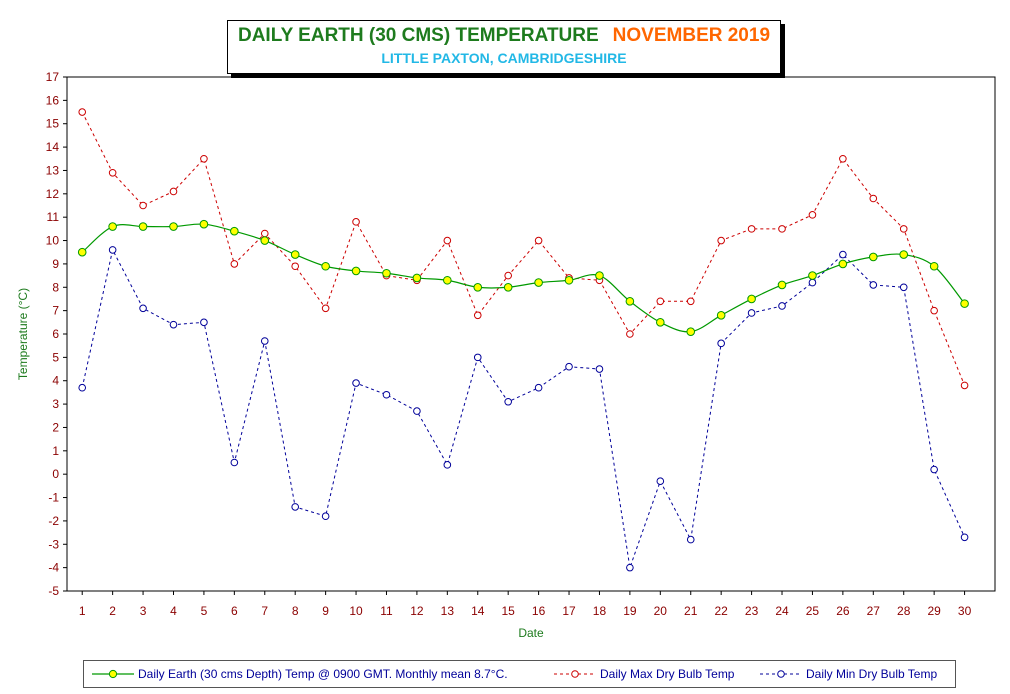  Describe the element at coordinates (782, 611) in the screenshot. I see `x-tick-label: 24` at that location.